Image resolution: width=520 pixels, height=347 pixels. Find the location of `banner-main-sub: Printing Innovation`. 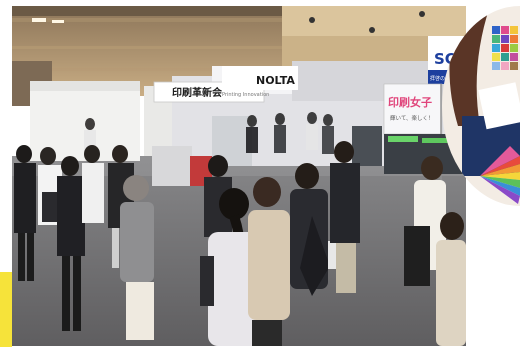

banner-main-sub: Printing Innovation is located at coordinates (245, 95).